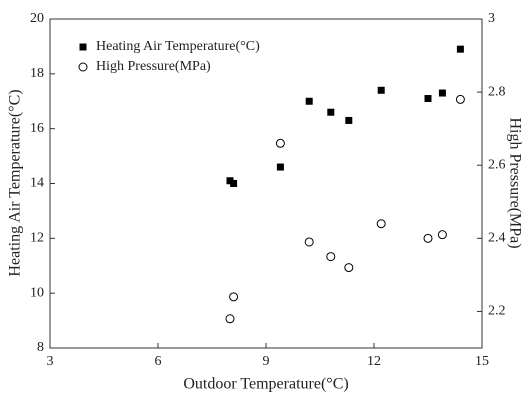  Describe the element at coordinates (497, 311) in the screenshot. I see `y2-tick-label: 2.2` at that location.